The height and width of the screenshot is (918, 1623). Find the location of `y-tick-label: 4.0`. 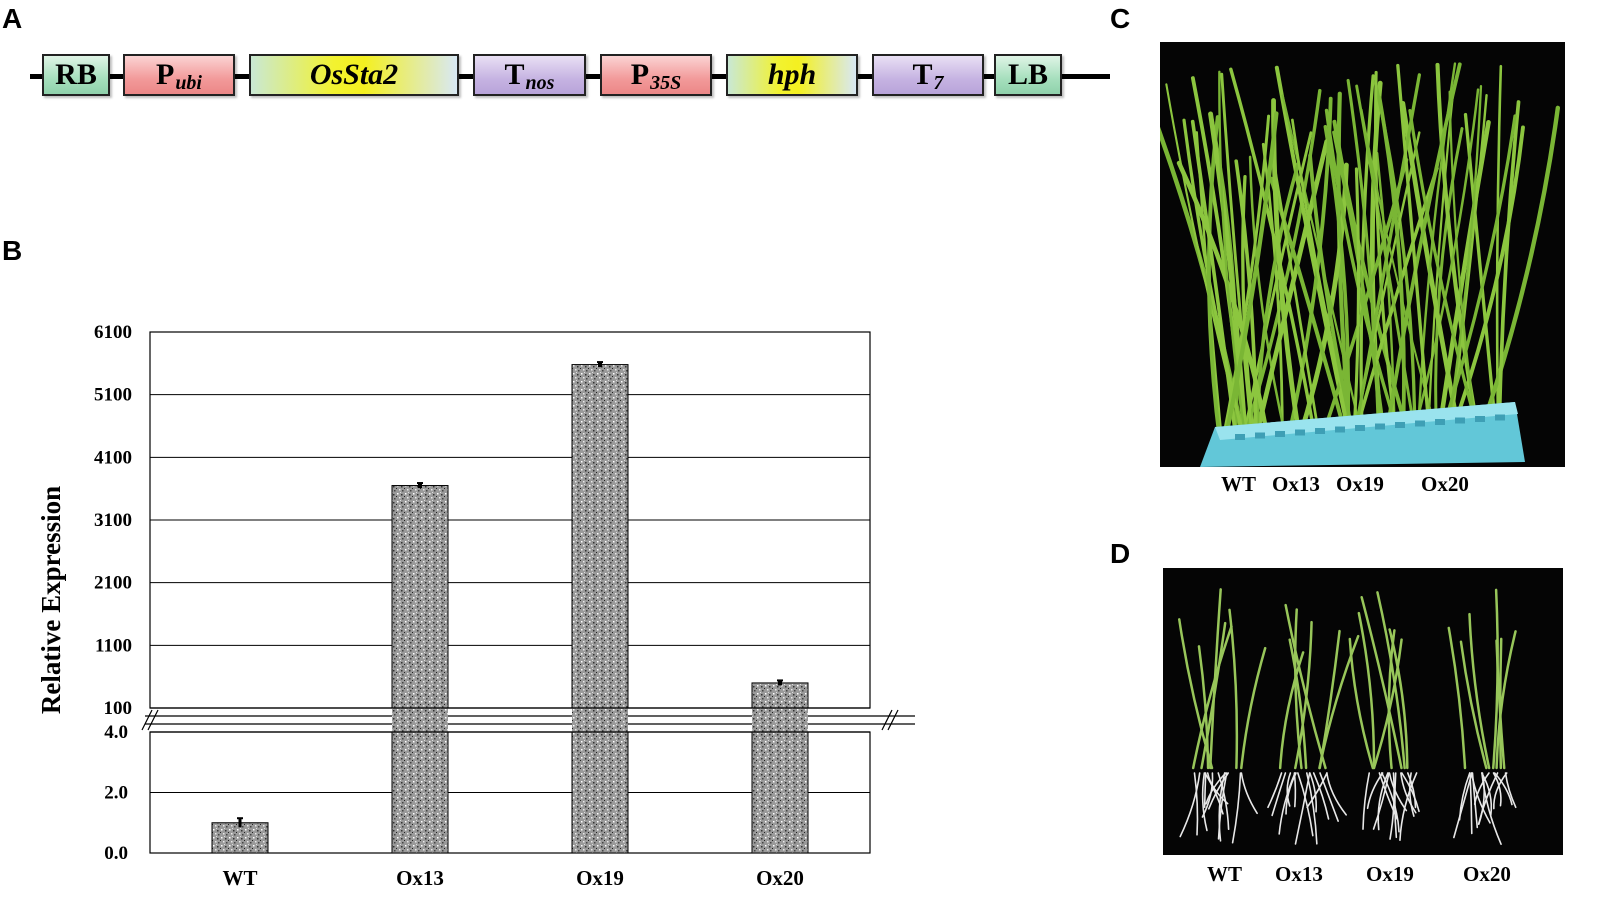

y-tick-label: 4.0 is located at coordinates (116, 732).